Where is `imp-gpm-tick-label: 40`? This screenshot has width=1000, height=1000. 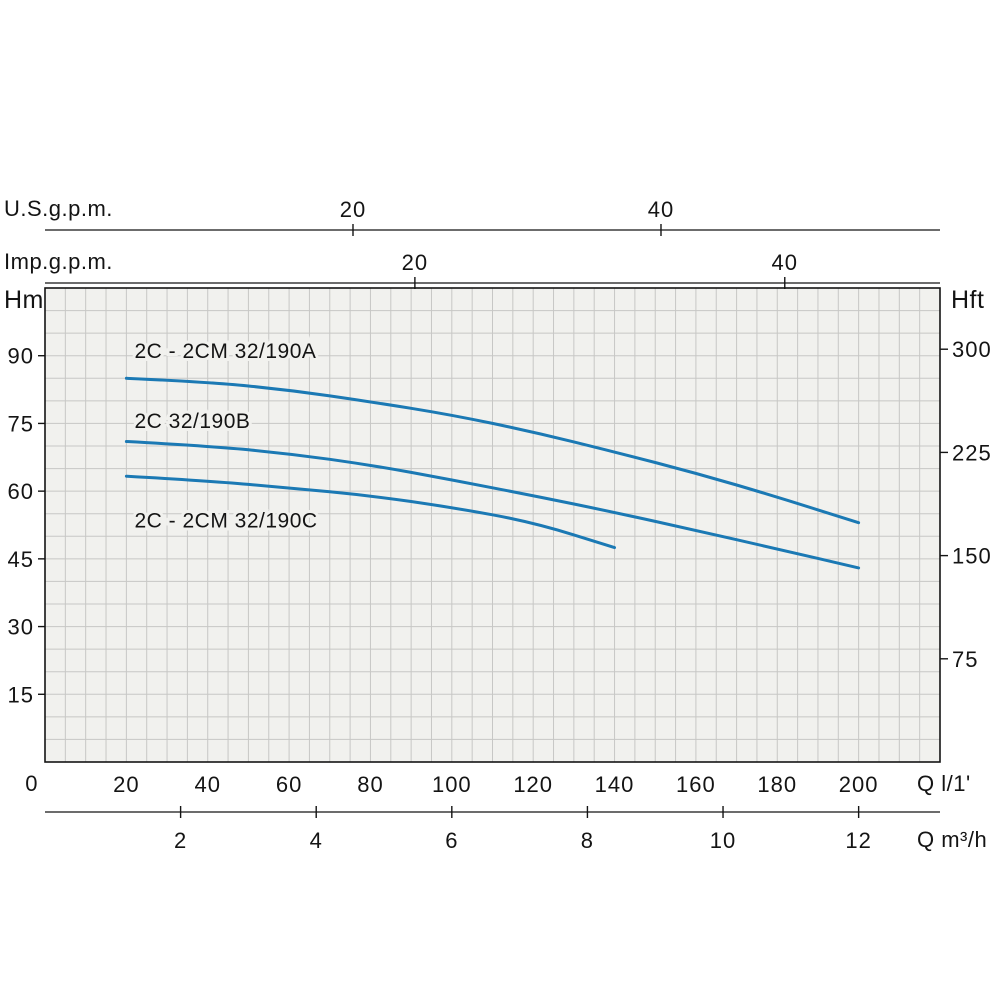 imp-gpm-tick-label: 40 is located at coordinates (785, 262).